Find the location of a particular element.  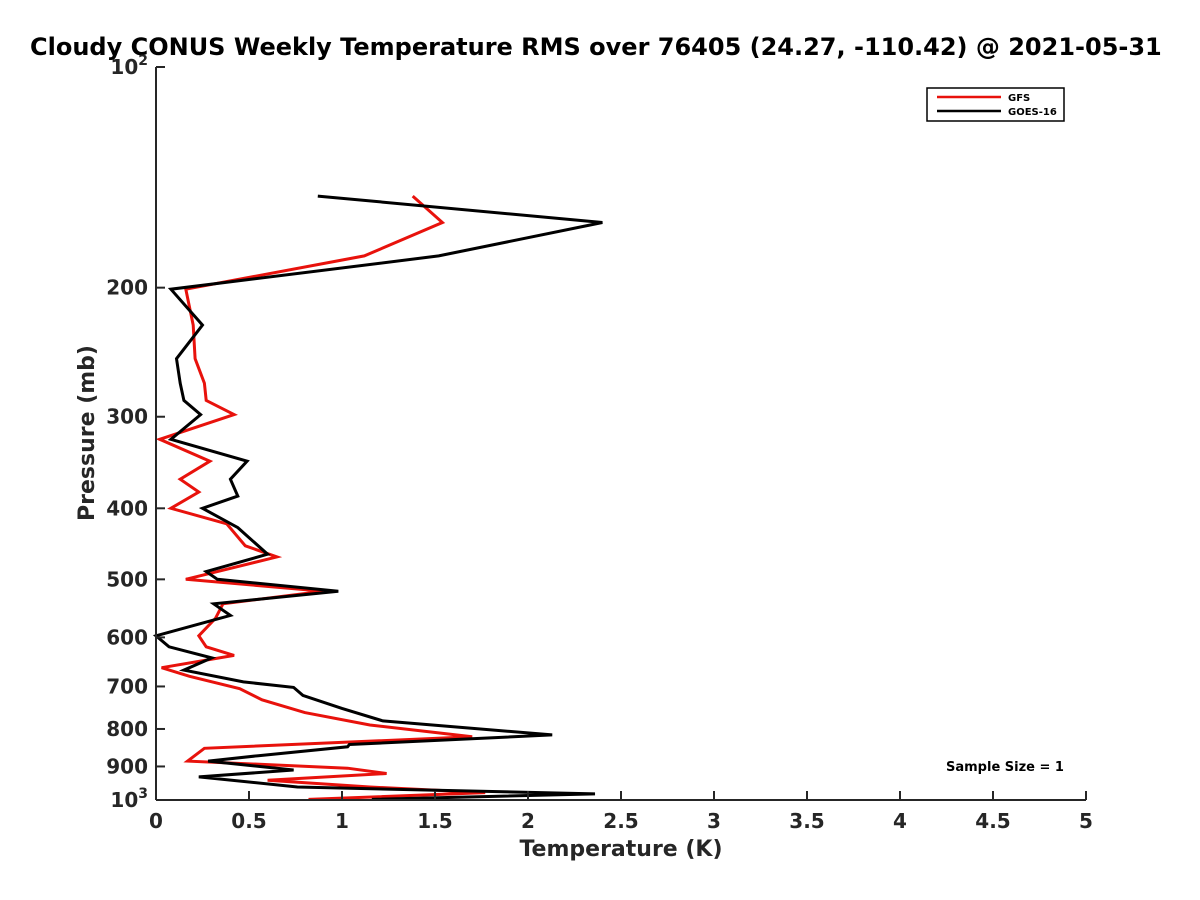

legend-label-goes16: GOES-16 is located at coordinates (1032, 112).